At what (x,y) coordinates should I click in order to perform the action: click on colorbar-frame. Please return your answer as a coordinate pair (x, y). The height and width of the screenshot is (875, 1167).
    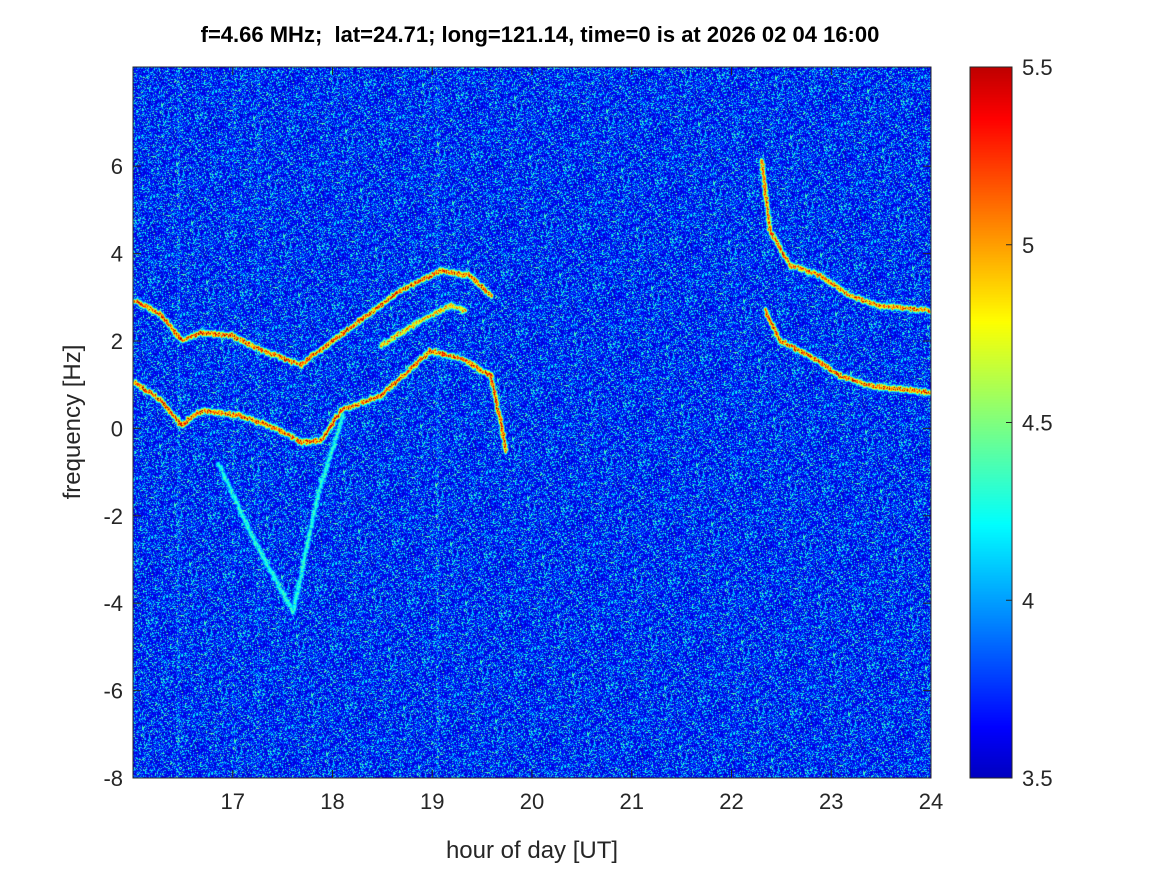
    Looking at the image, I should click on (991, 422).